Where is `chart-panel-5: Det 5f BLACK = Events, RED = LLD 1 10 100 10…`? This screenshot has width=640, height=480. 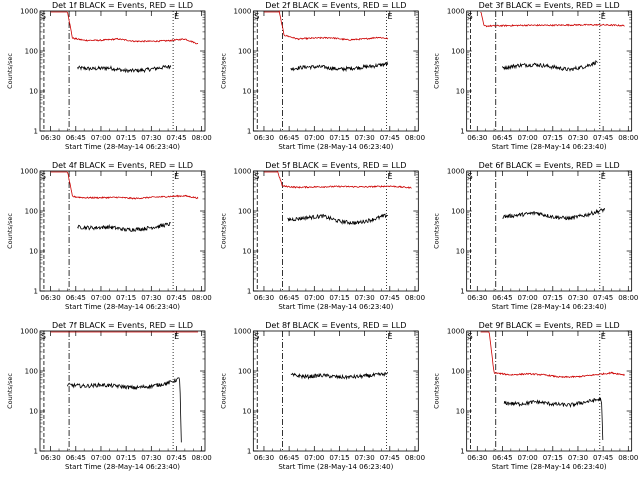 chart-panel-5: Det 5f BLACK = Events, RED = LLD 1 10 100 10… is located at coordinates (322, 236).